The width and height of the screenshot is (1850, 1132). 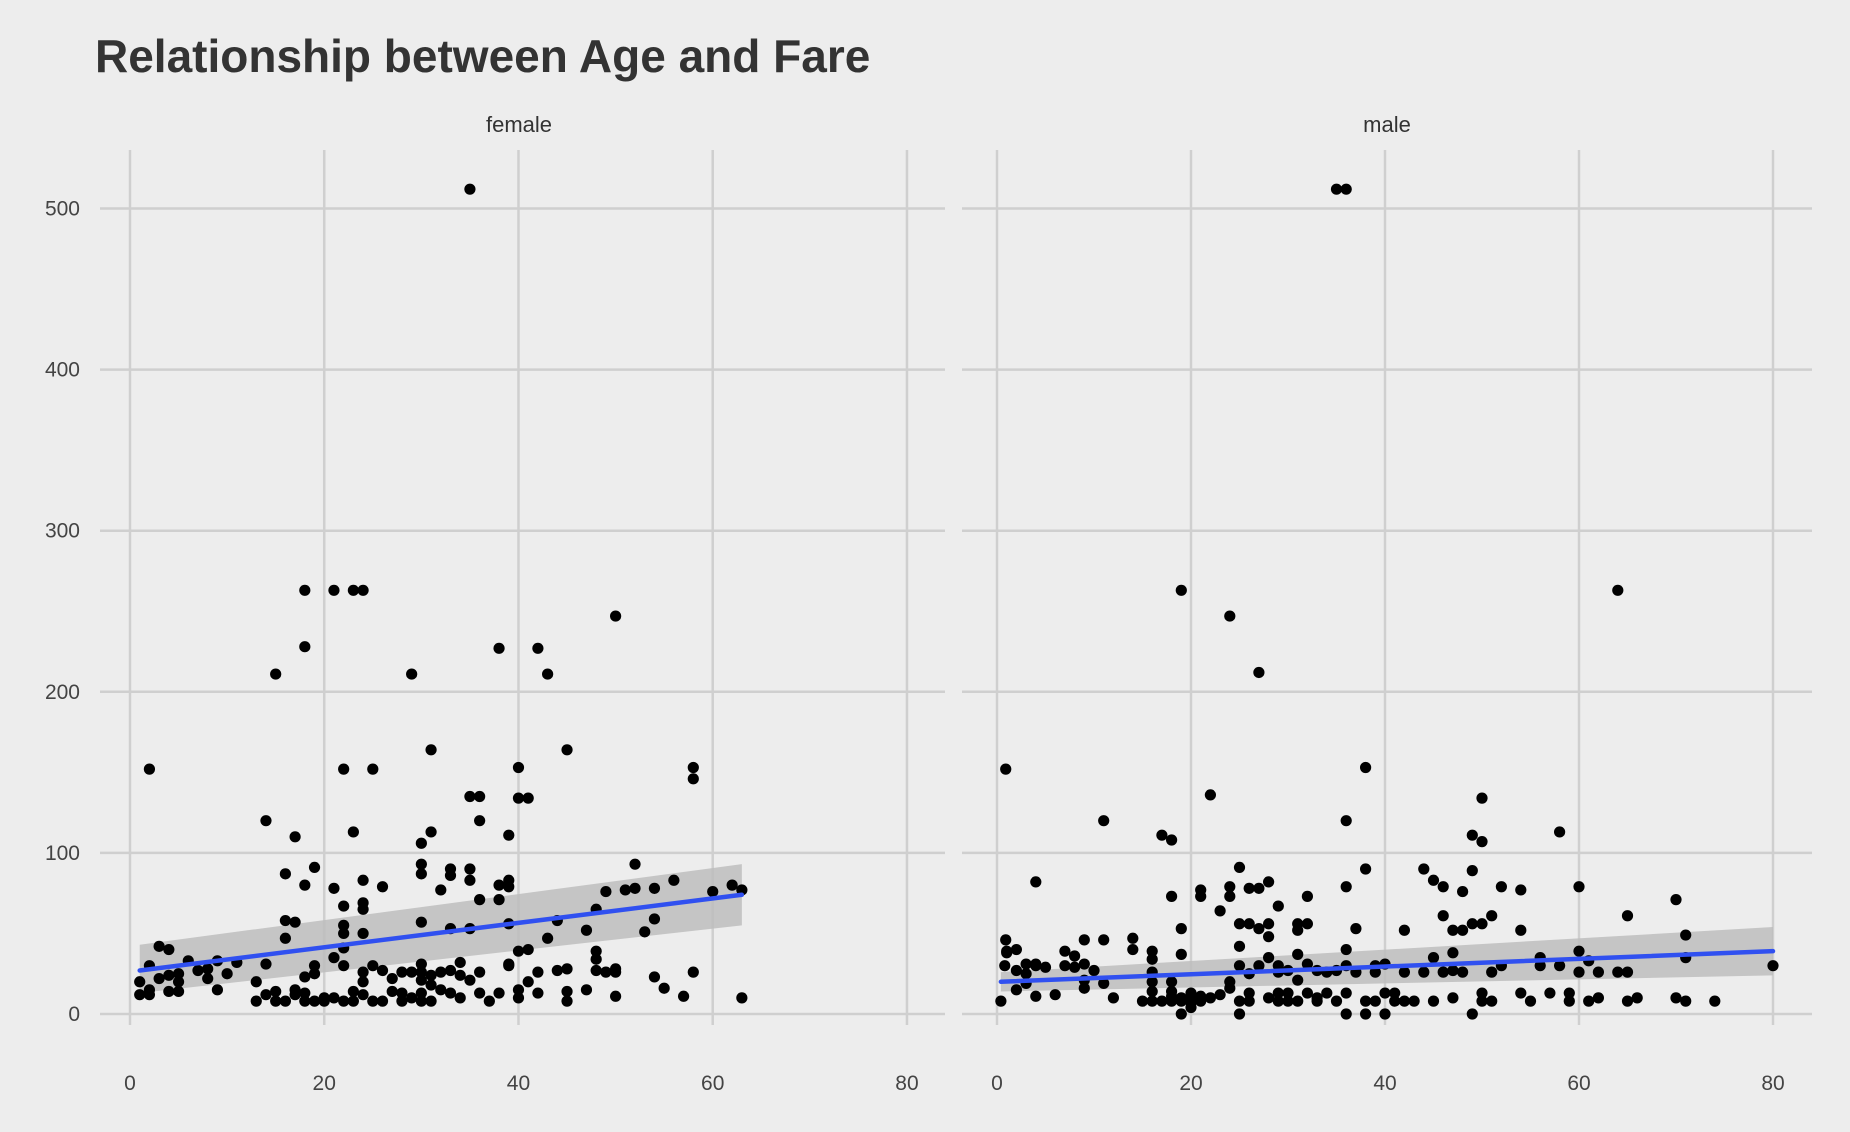 What do you see at coordinates (62, 209) in the screenshot?
I see `y-tick-label: 500` at bounding box center [62, 209].